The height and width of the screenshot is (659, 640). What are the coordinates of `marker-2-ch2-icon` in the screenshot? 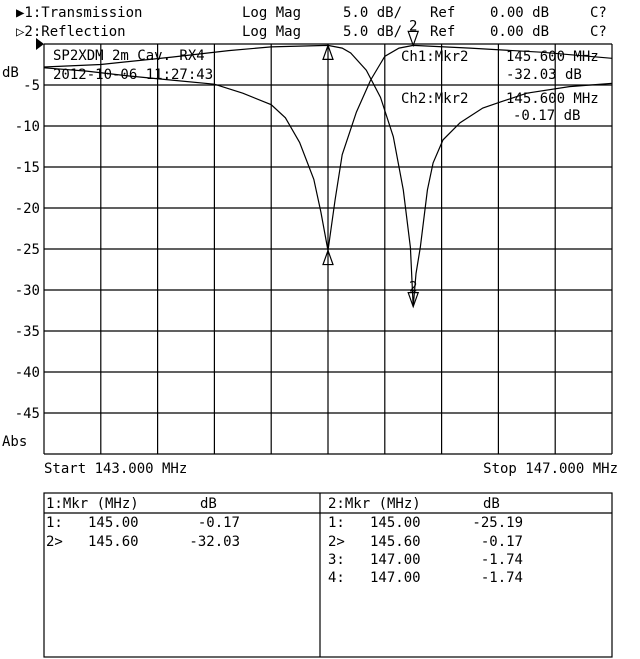 It's located at (413, 39).